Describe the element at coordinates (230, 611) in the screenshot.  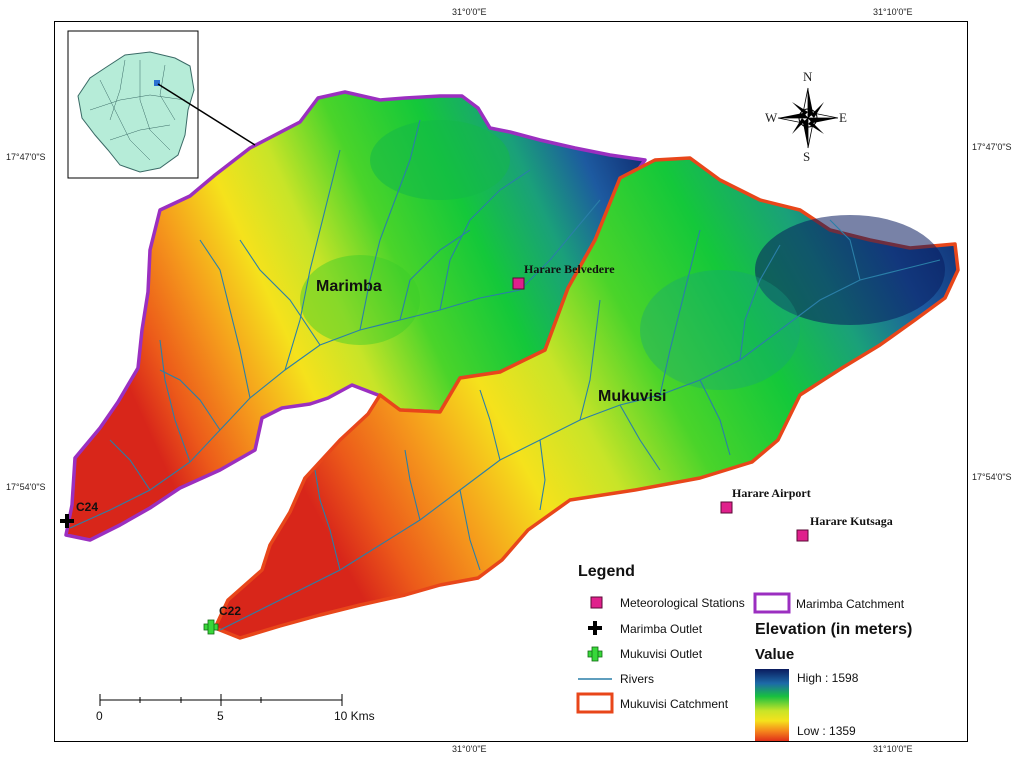
I see `outlet-label-c22: C22` at that location.